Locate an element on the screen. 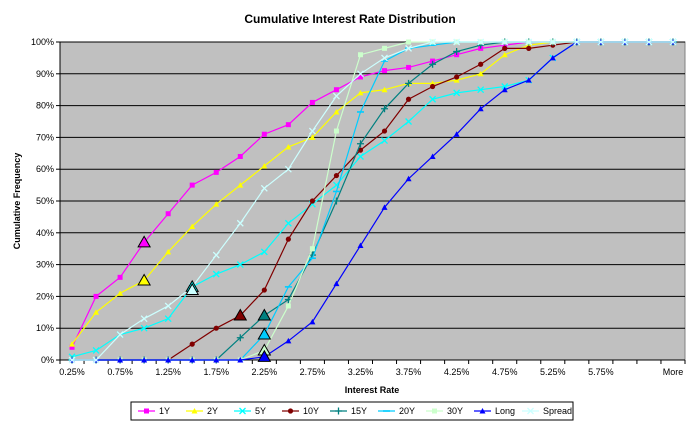  y-tick-label: 30% is located at coordinates (45, 265).